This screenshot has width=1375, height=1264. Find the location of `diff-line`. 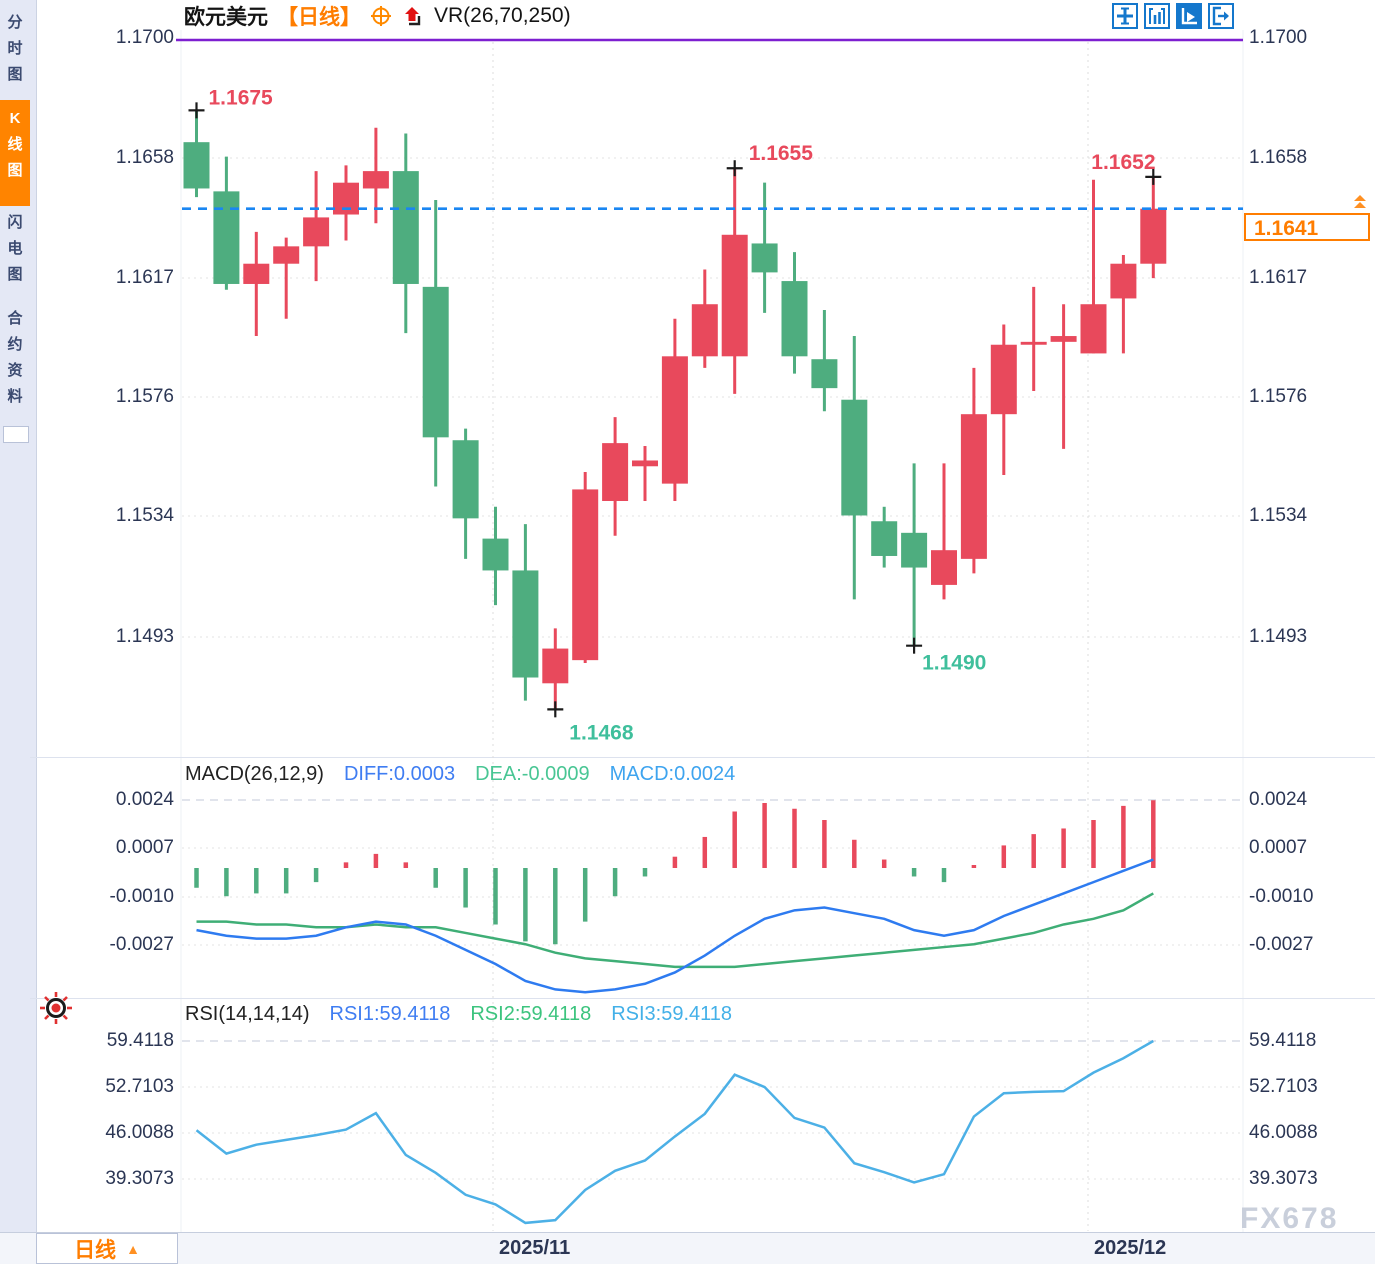

diff-line is located at coordinates (675, 926).